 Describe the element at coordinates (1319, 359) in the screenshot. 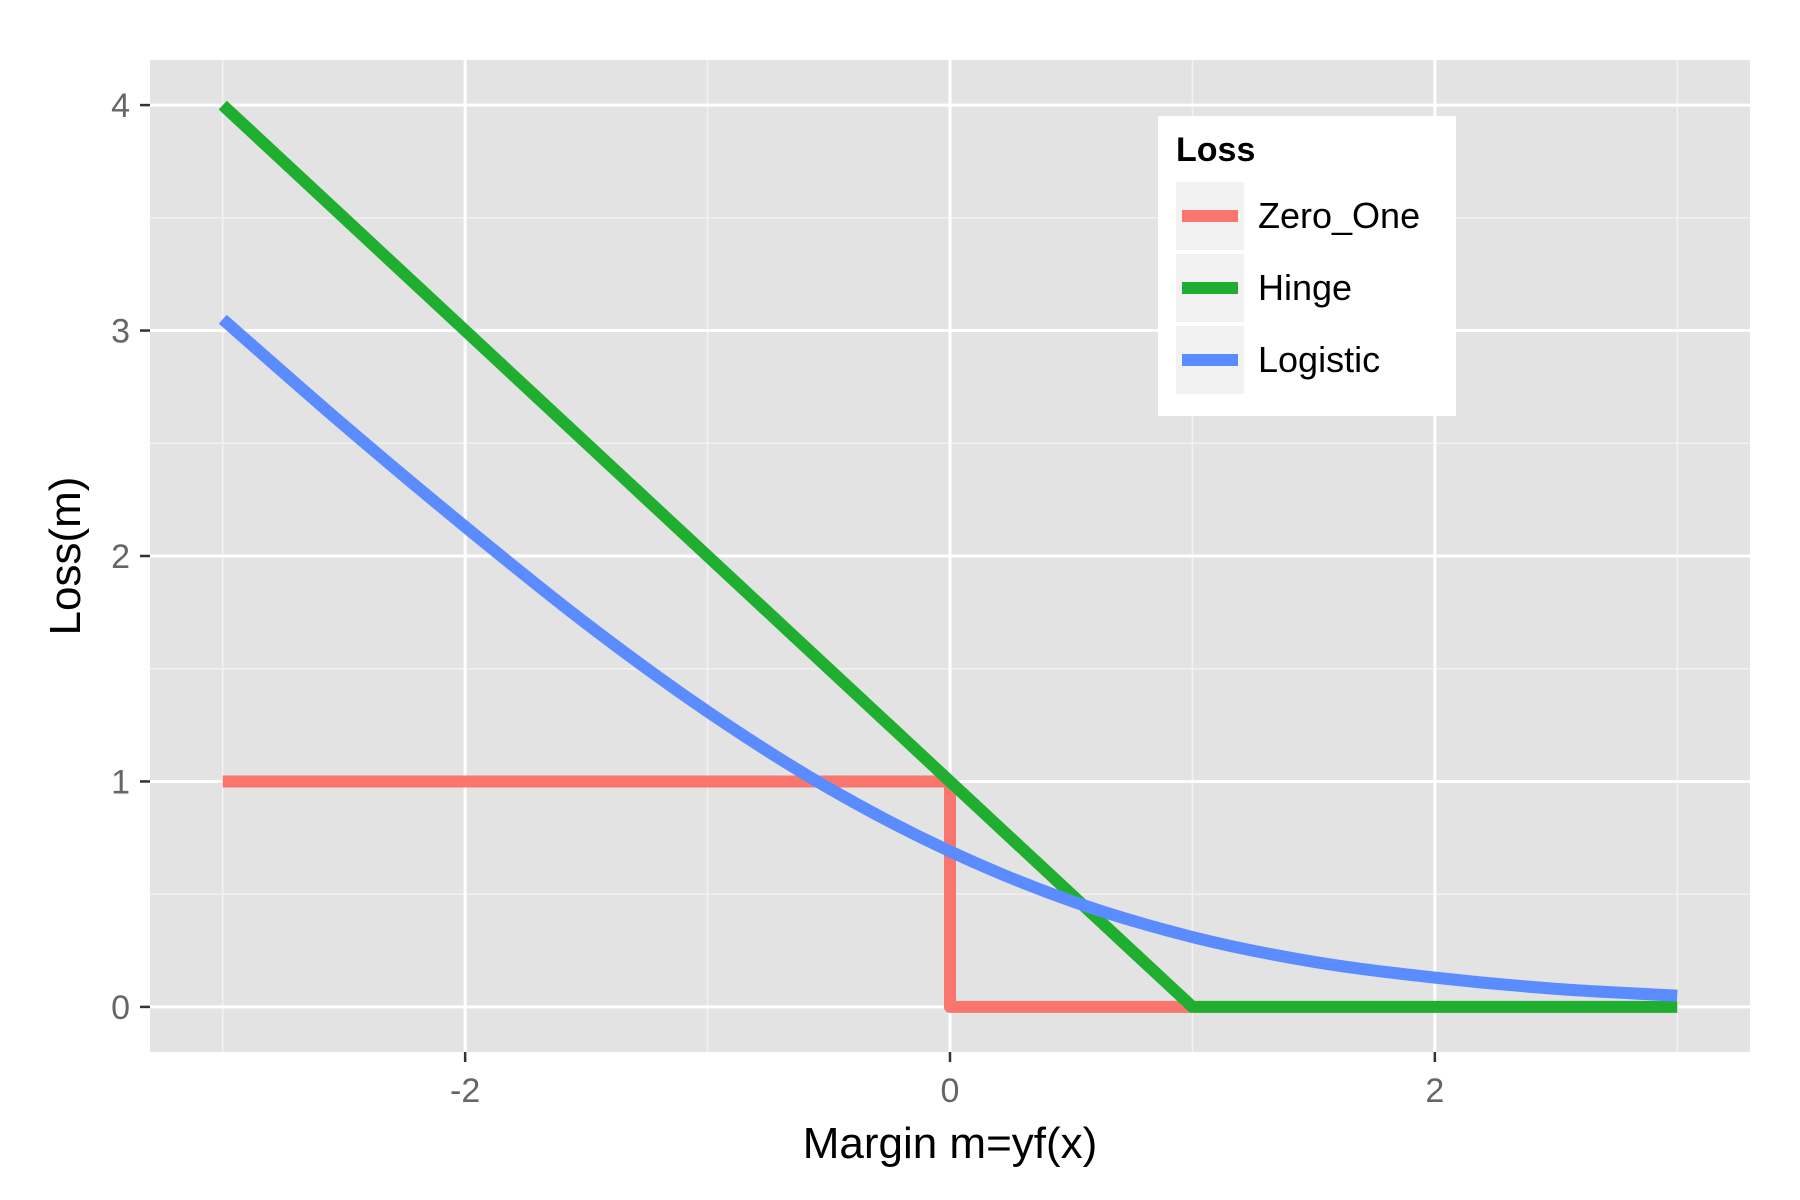

I see `legend-item-label: Logistic` at that location.